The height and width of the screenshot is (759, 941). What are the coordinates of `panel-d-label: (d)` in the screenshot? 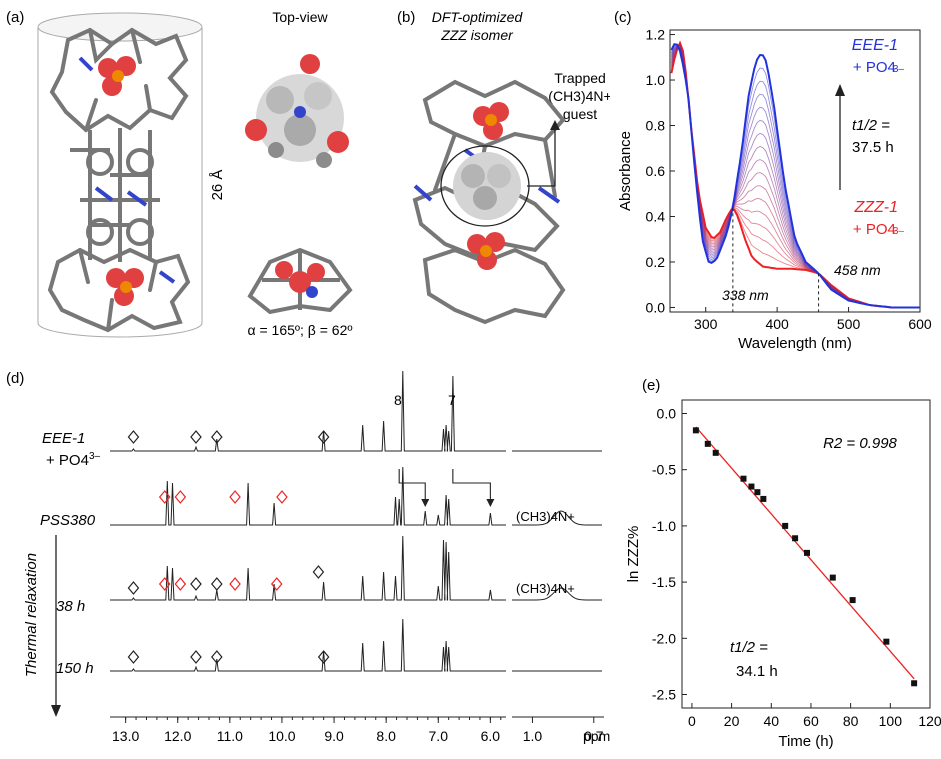 It's located at (15, 378).